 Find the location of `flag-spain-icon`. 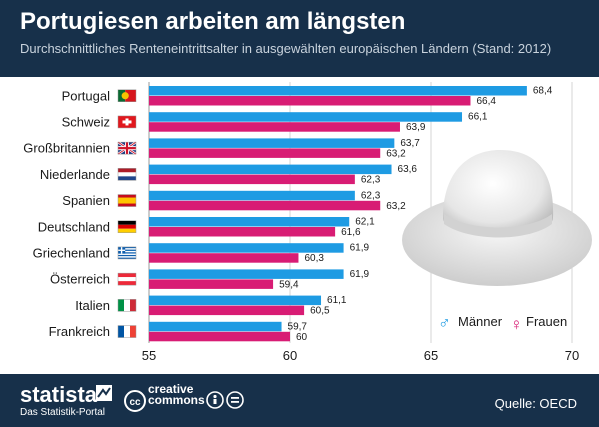

flag-spain-icon is located at coordinates (127, 200).